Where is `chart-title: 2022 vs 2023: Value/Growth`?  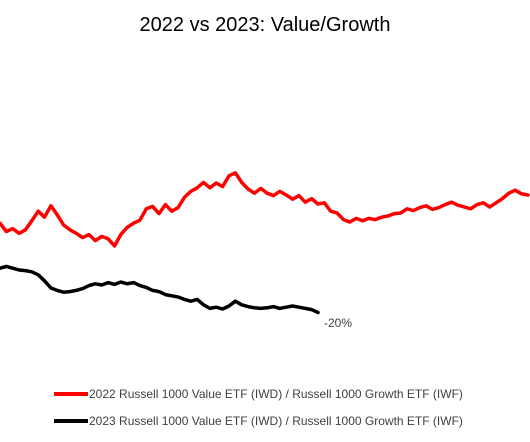 chart-title: 2022 vs 2023: Value/Growth is located at coordinates (265, 25).